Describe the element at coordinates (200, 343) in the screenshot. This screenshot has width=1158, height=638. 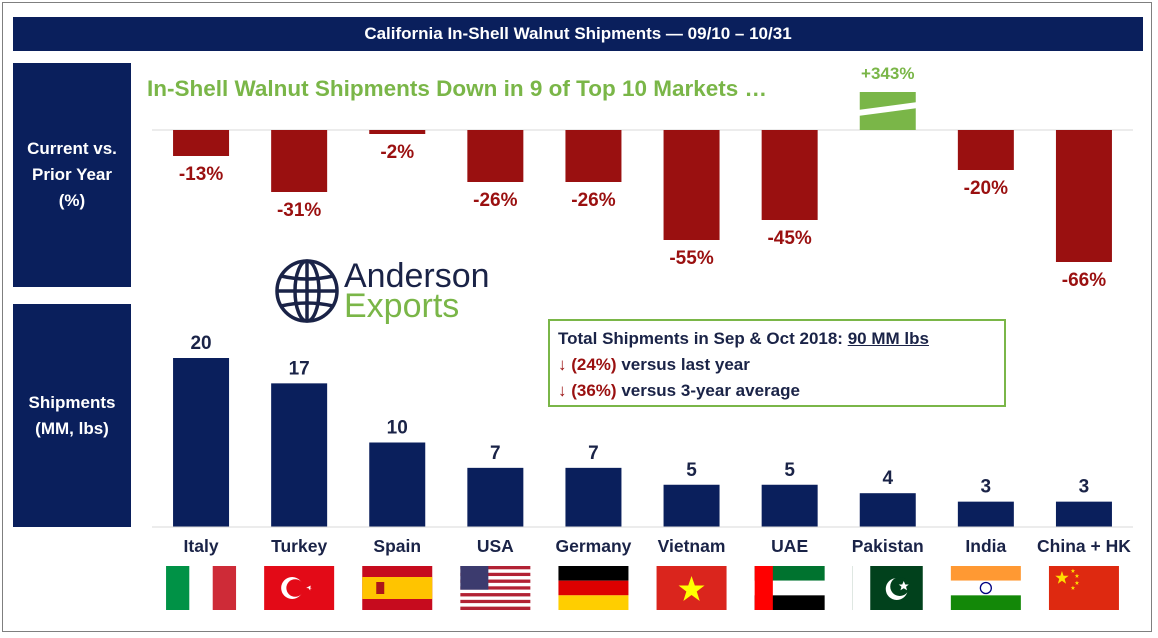
I see `shipment-label-0: 20` at that location.